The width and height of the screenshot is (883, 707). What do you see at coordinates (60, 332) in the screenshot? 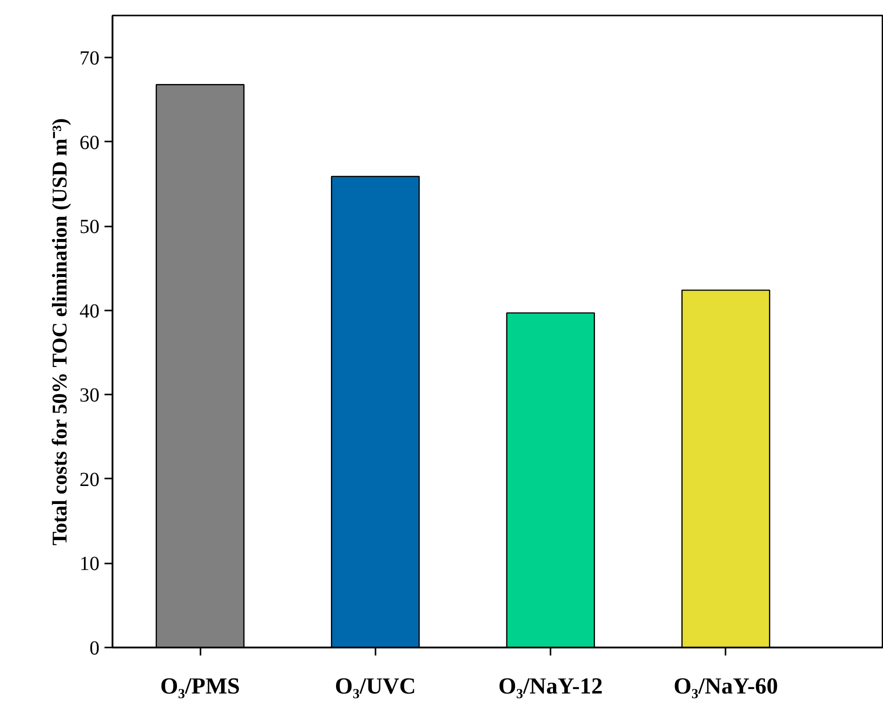
I see `y-axis-title: Total costs for 50% TOC elimination (USD m⁻³)` at bounding box center [60, 332].